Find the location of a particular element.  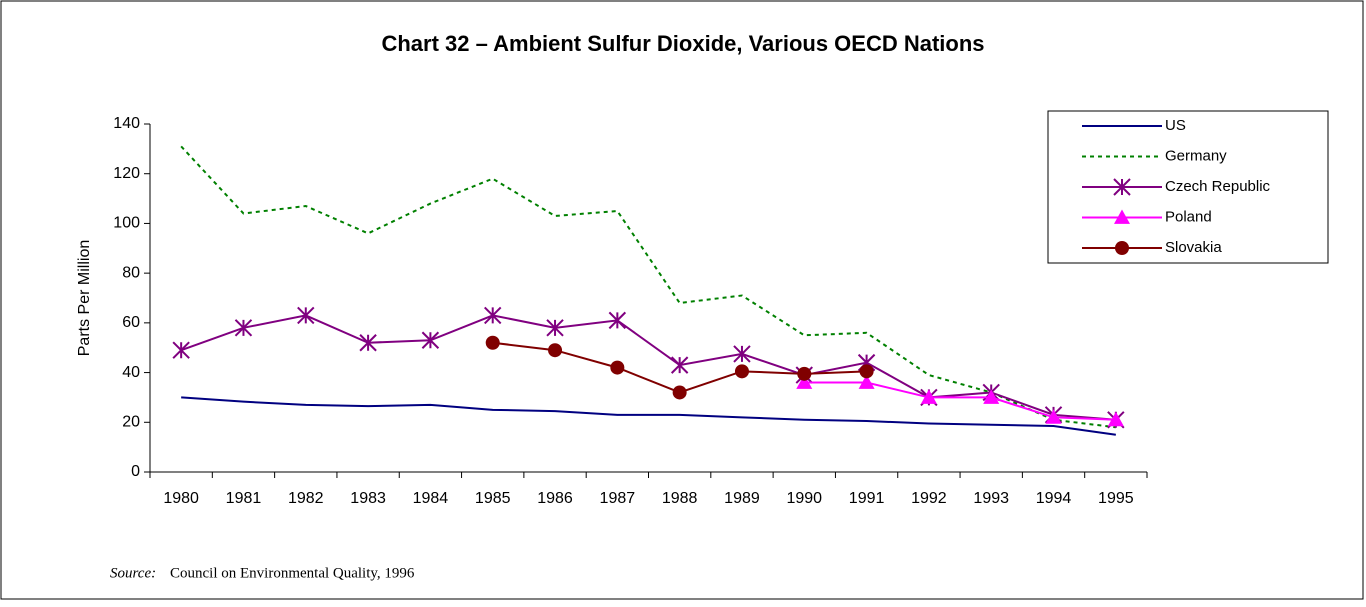

source-text: Council on Environmental Quality, 1996 is located at coordinates (292, 573).